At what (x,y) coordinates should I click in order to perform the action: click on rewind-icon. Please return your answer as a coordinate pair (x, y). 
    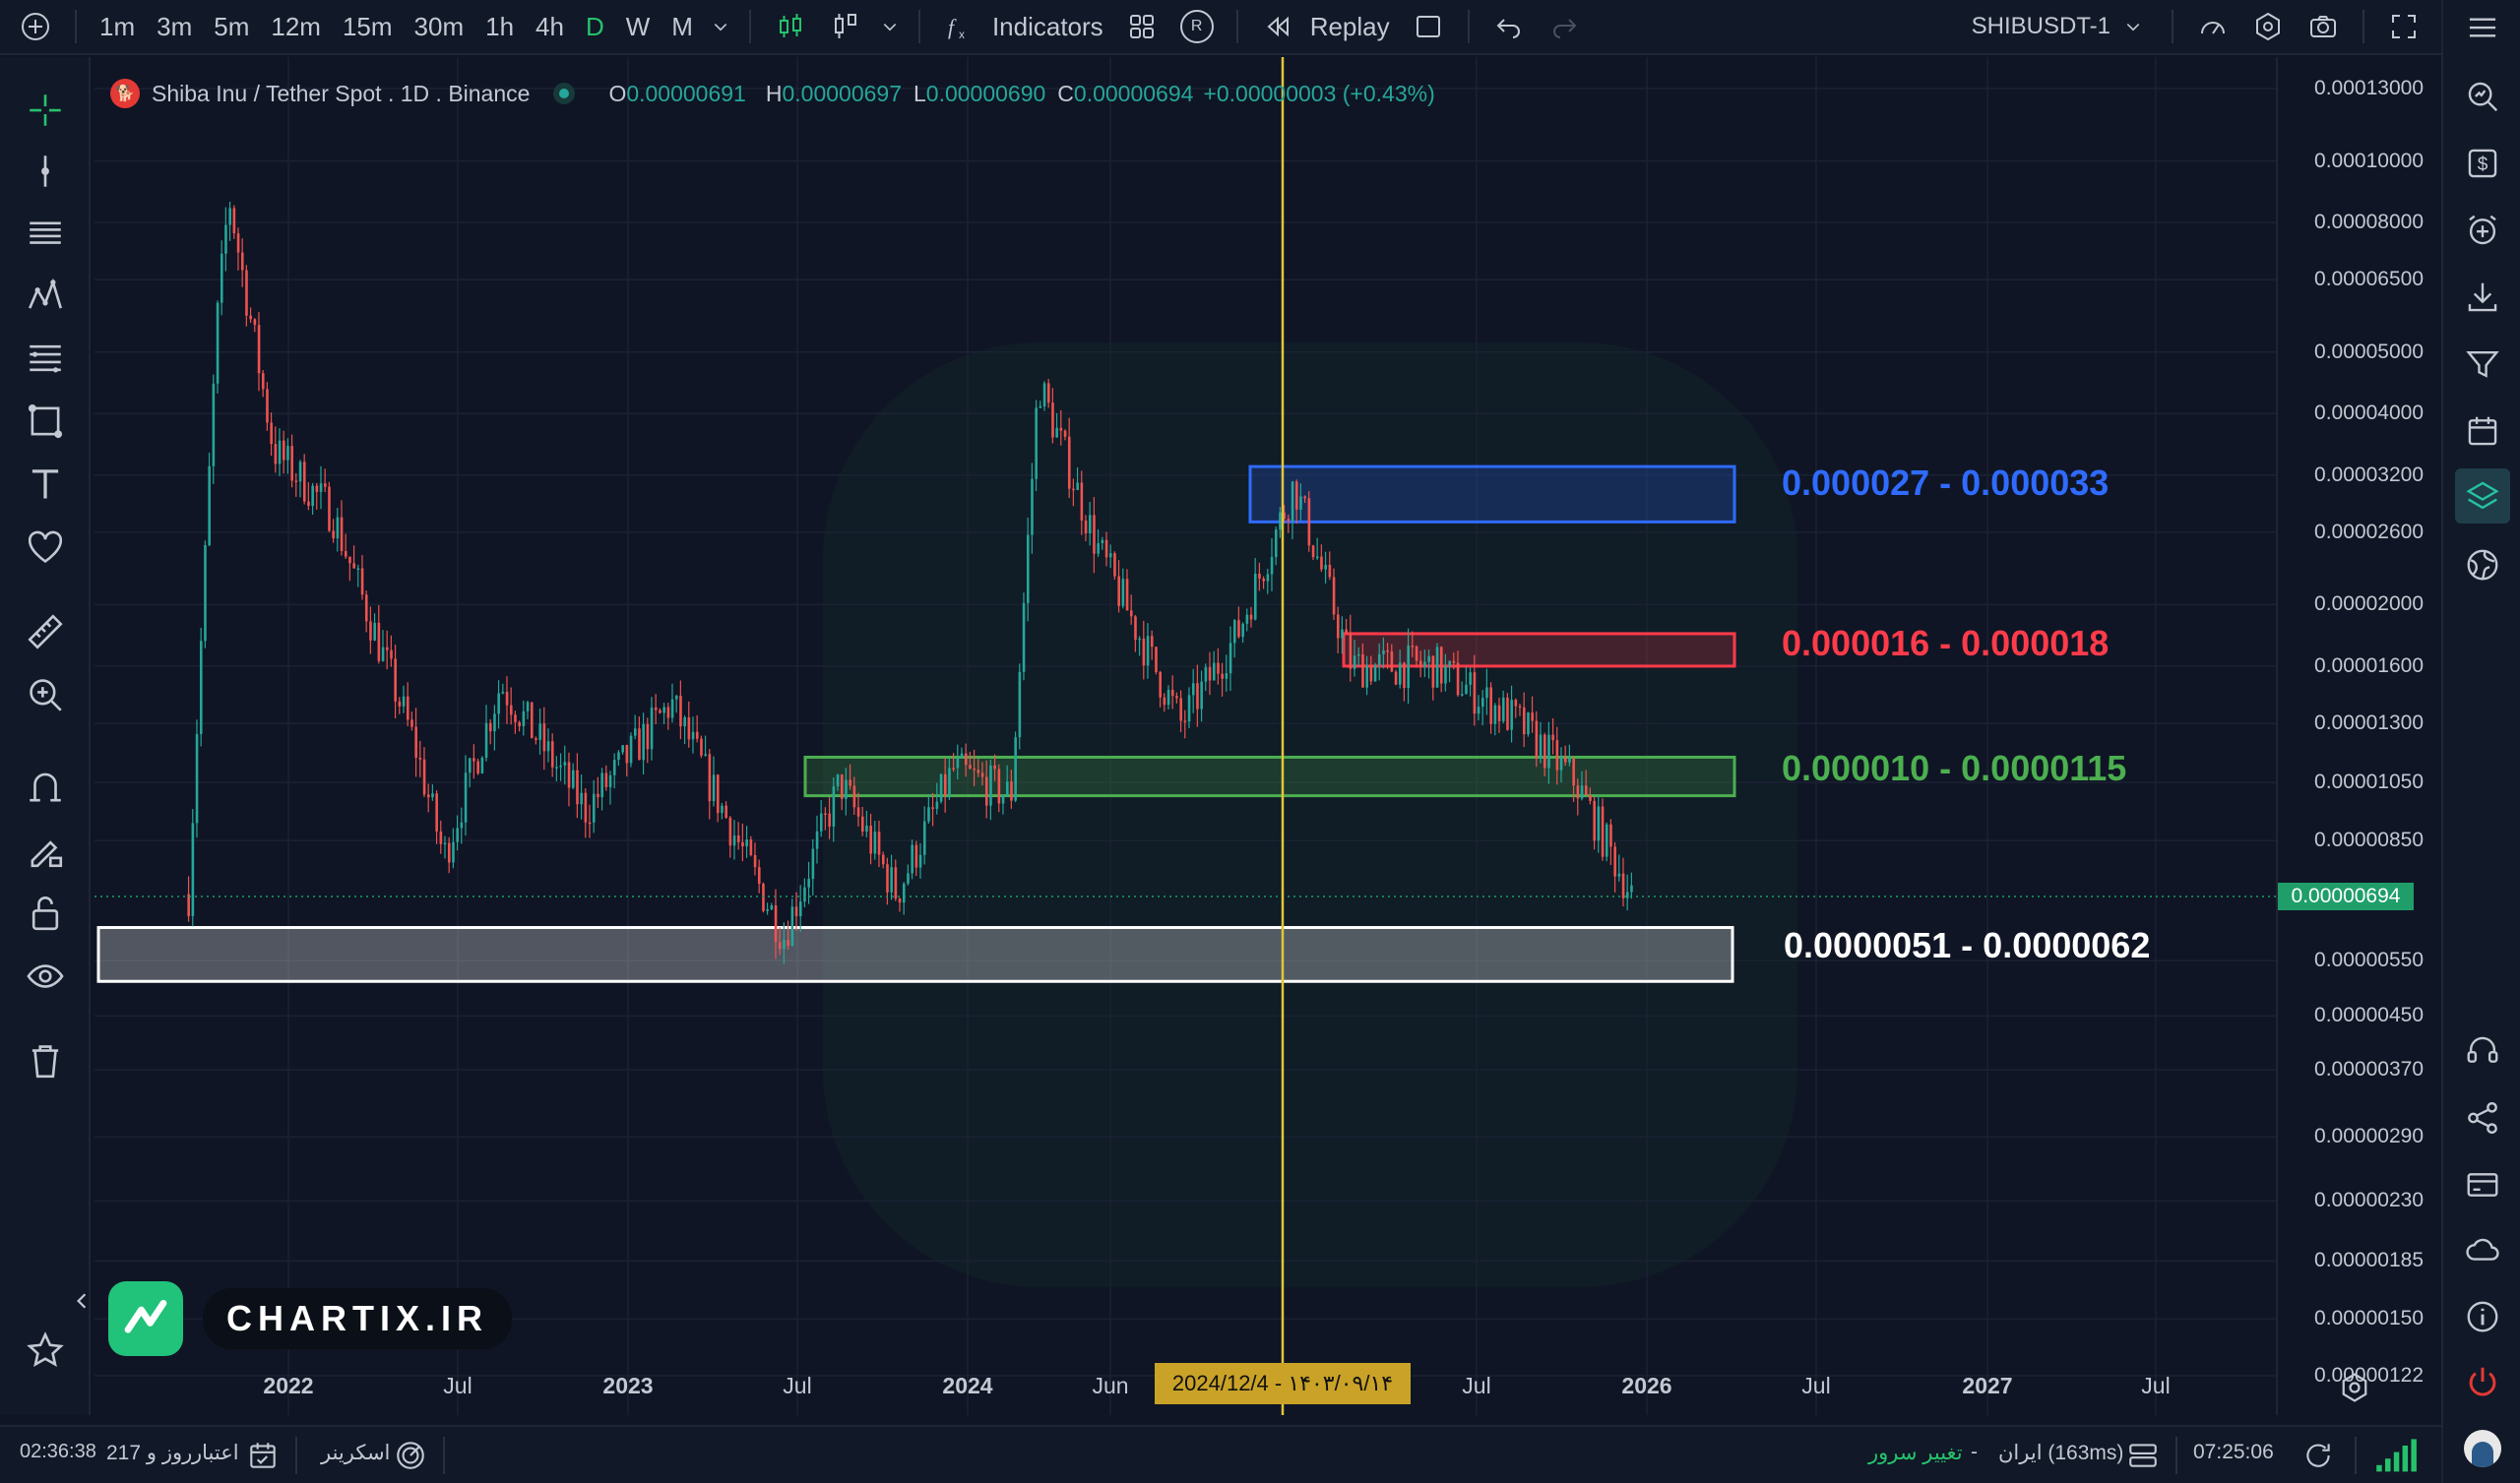
    Looking at the image, I should click on (1277, 26).